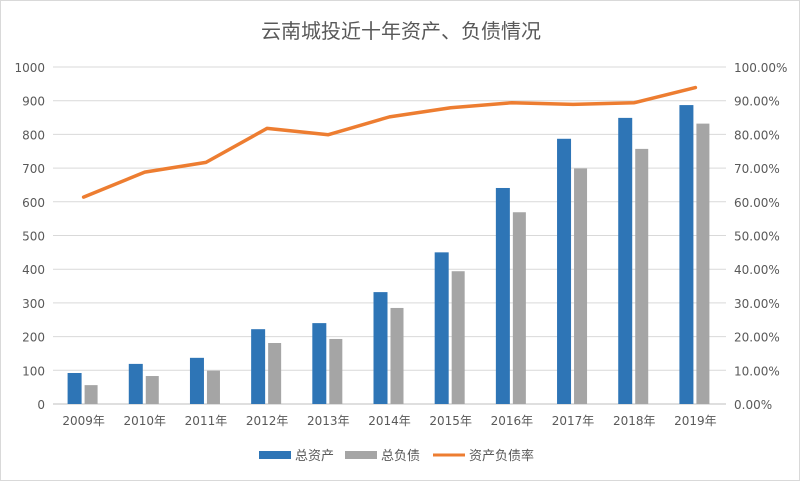 The width and height of the screenshot is (800, 482). I want to click on right-tick-label: 0.00%, so click(753, 405).